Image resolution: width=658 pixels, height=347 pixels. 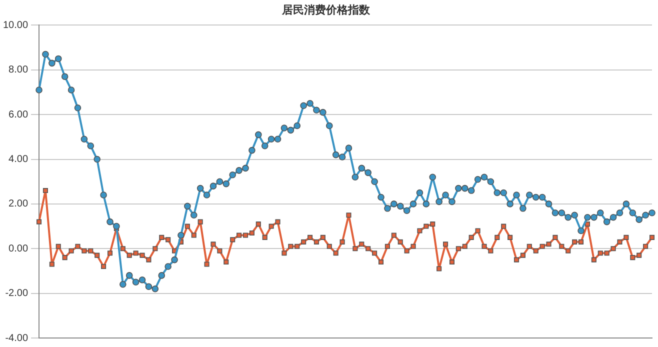 I want to click on y-tick-label: 8.00, so click(x=18, y=70).